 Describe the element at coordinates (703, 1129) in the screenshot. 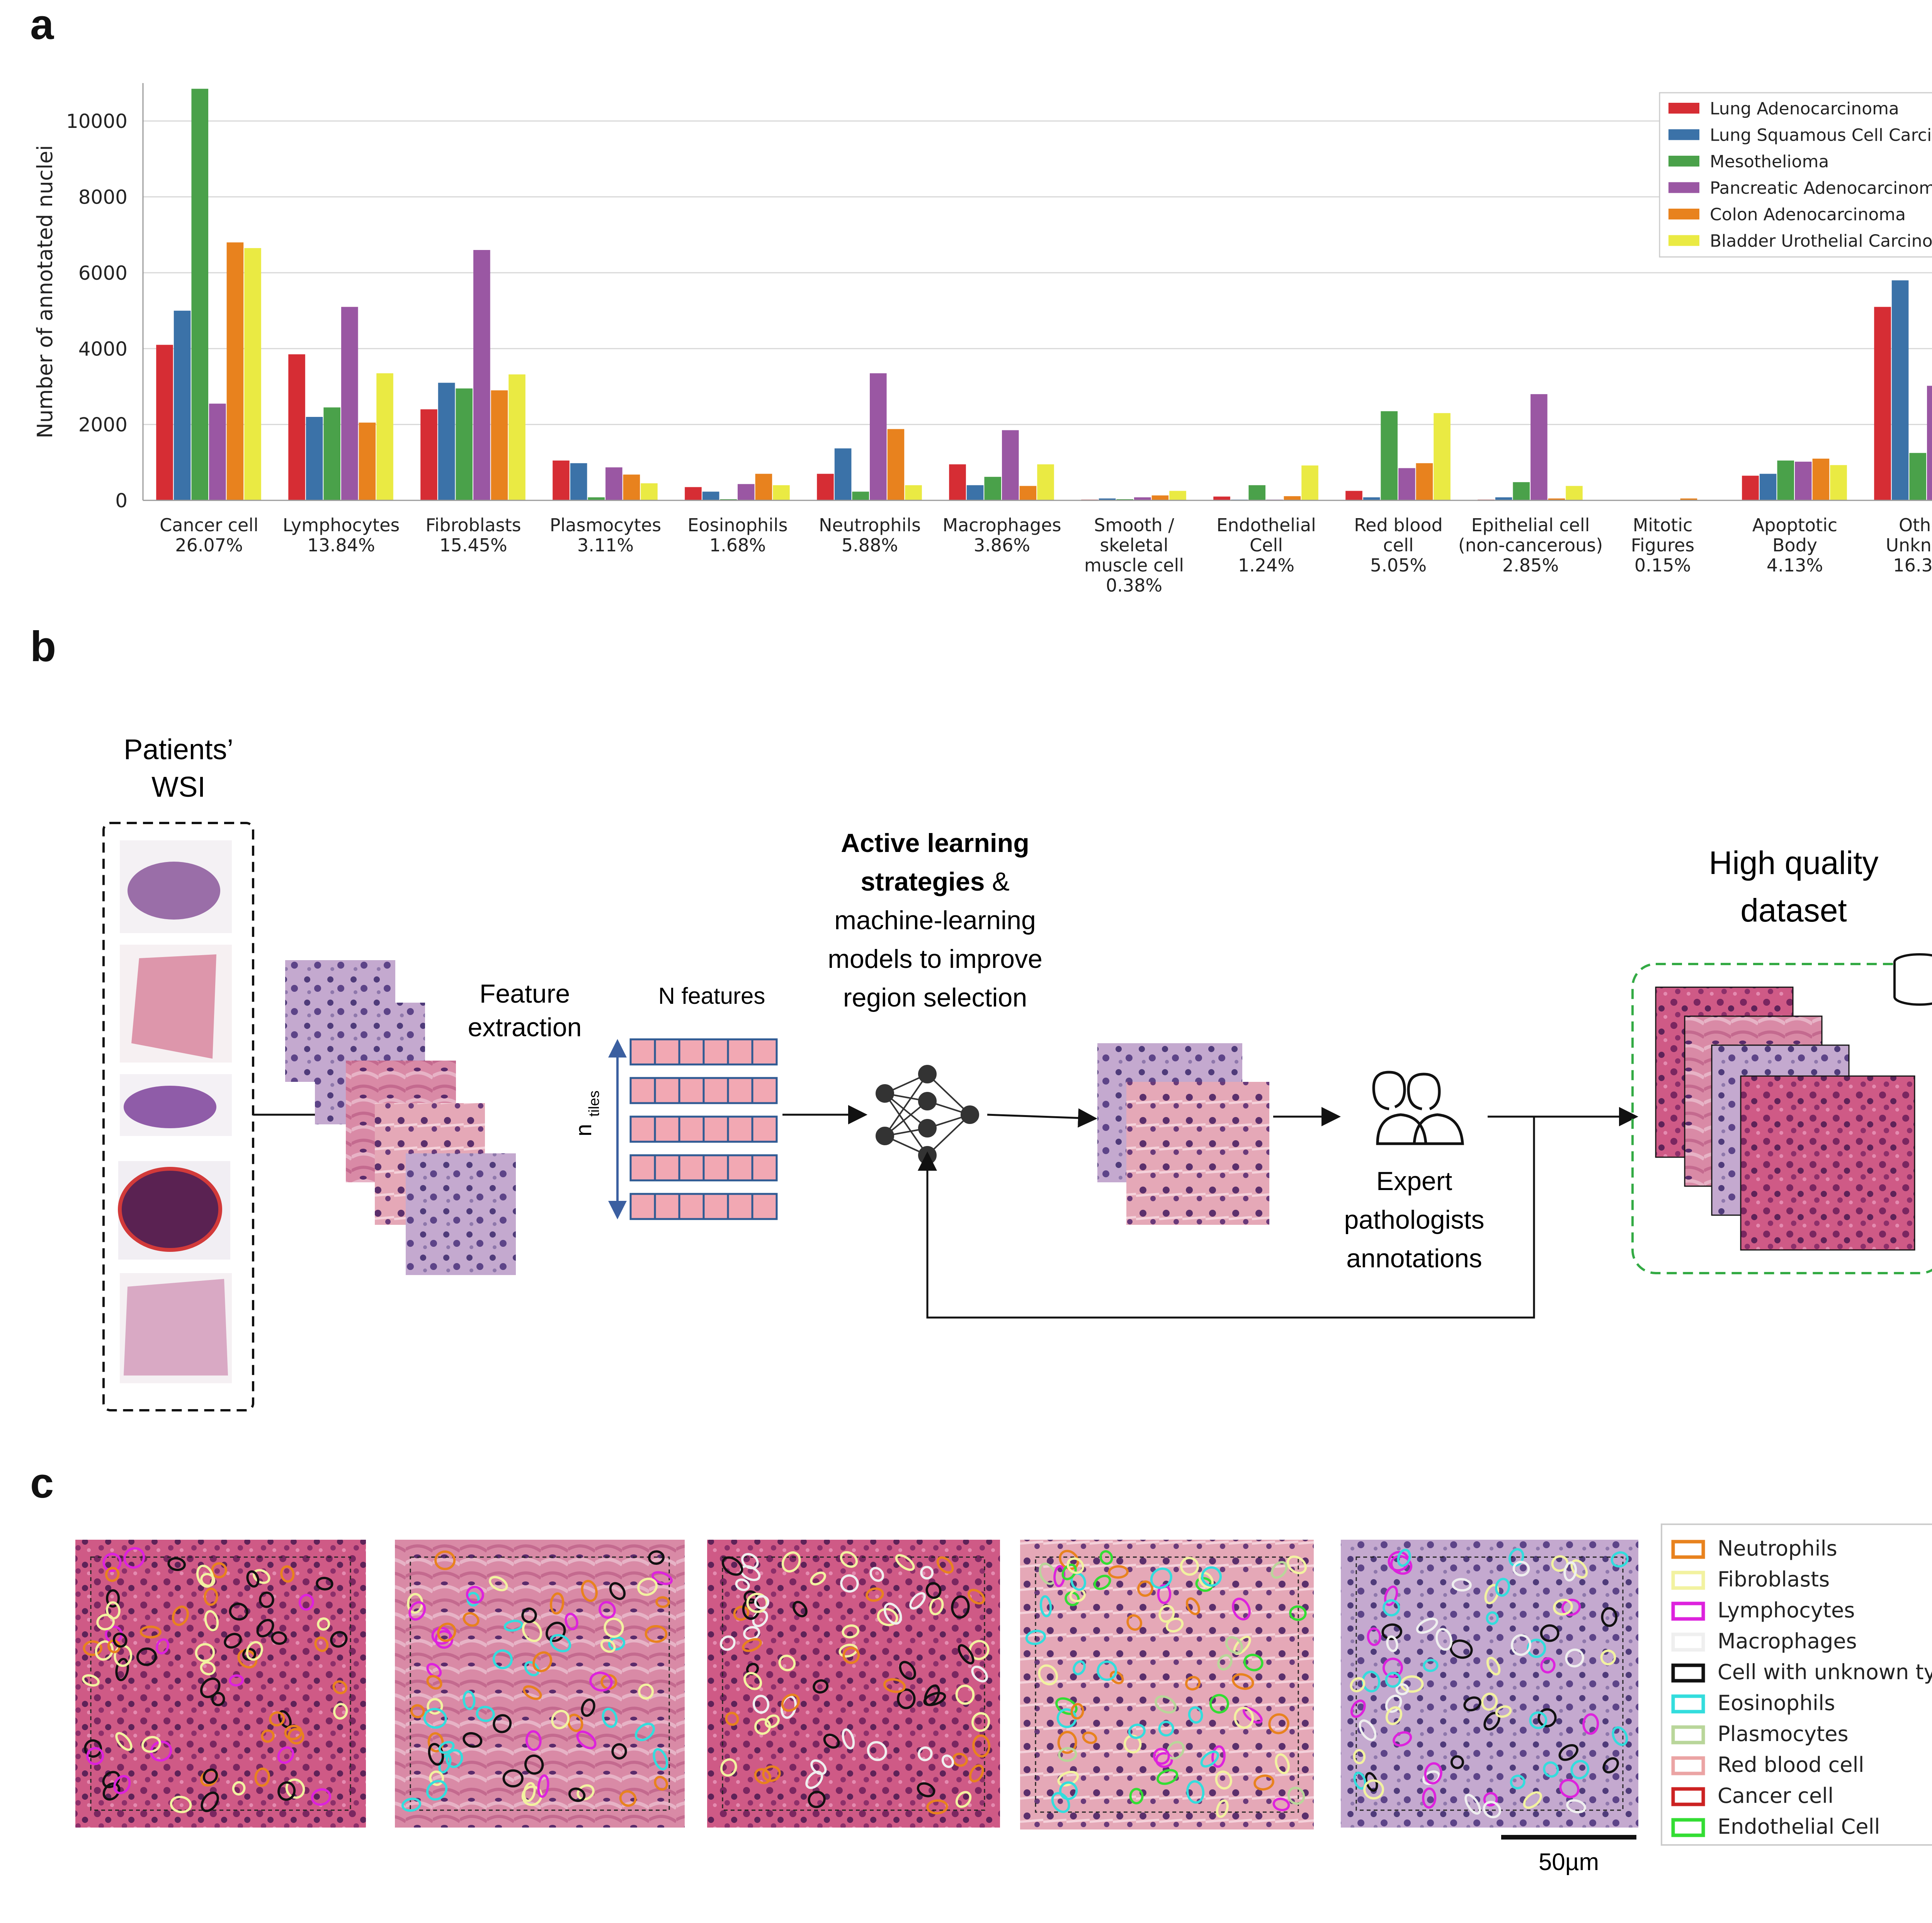

I see `feature-matrix` at that location.